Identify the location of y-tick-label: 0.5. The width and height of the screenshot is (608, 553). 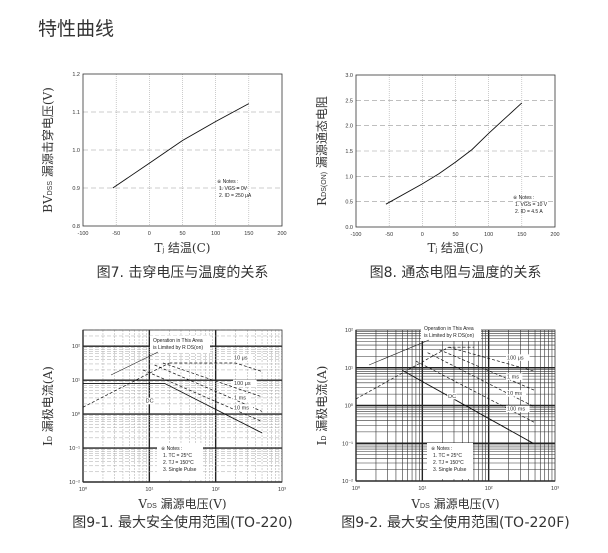
(349, 203).